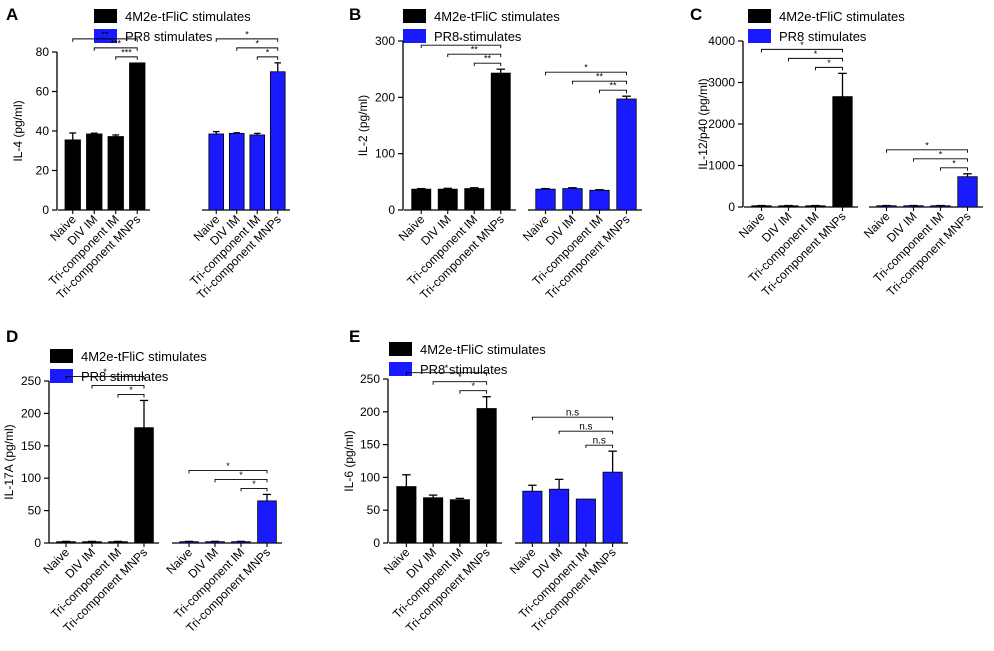 The width and height of the screenshot is (994, 651). I want to click on panel-label: B, so click(355, 14).